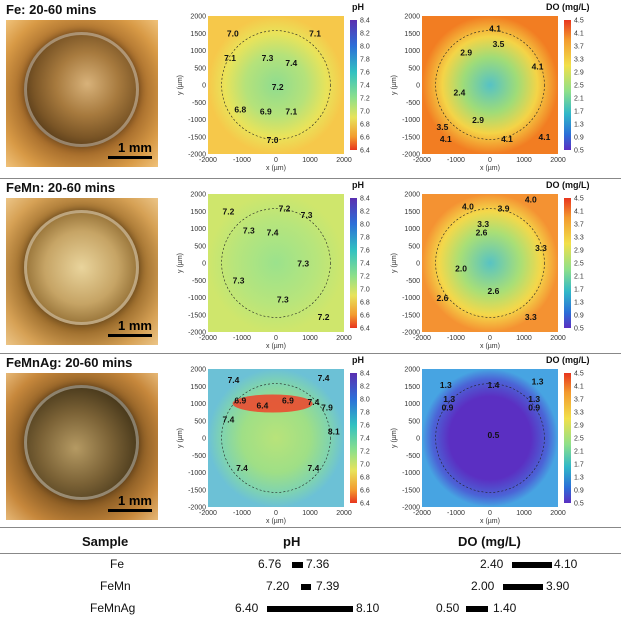  What do you see at coordinates (412, 212) in the screenshot?
I see `y-tick-label: 1500` at bounding box center [412, 212].